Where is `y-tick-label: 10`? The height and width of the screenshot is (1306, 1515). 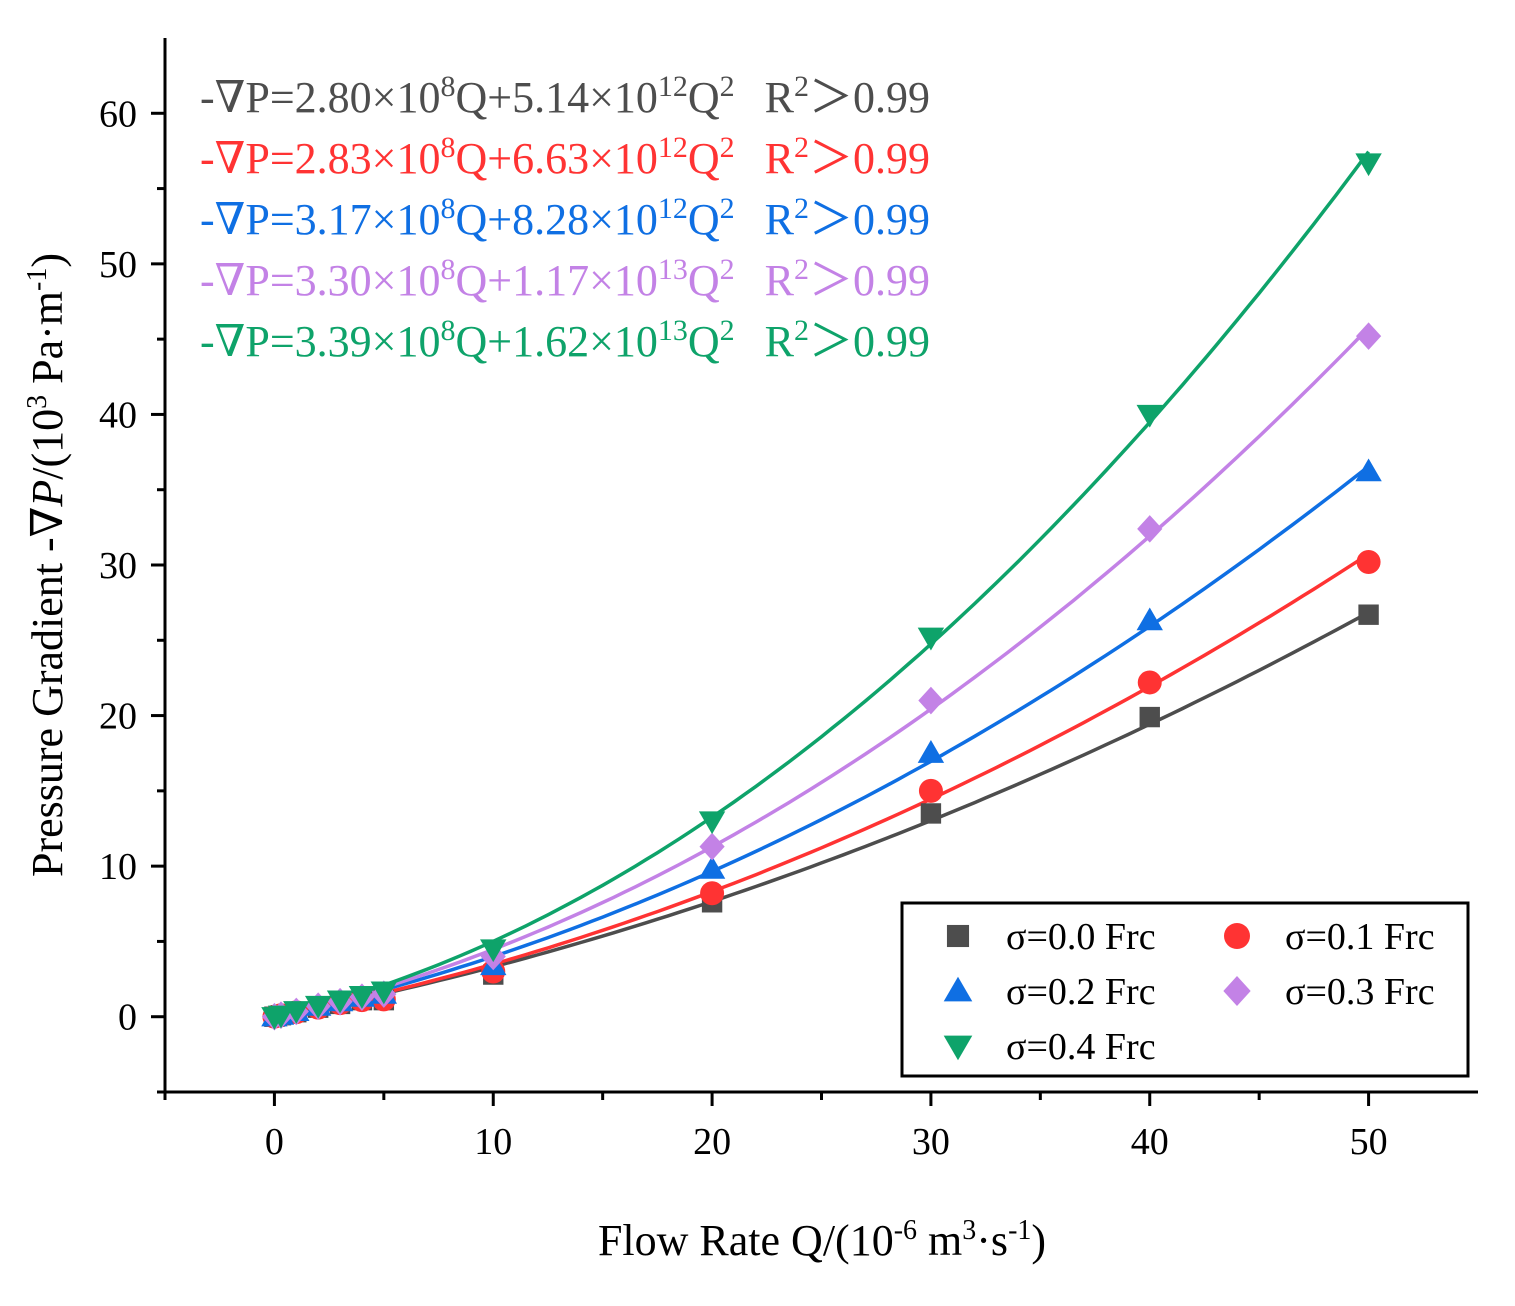 y-tick-label: 10 is located at coordinates (118, 867).